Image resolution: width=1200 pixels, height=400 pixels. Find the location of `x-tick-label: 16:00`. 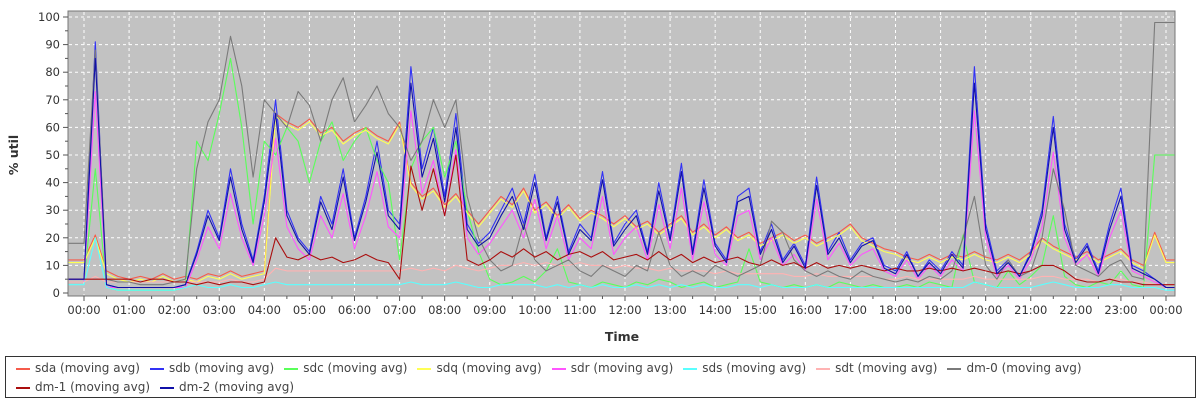

x-tick-label: 16:00 is located at coordinates (805, 310).